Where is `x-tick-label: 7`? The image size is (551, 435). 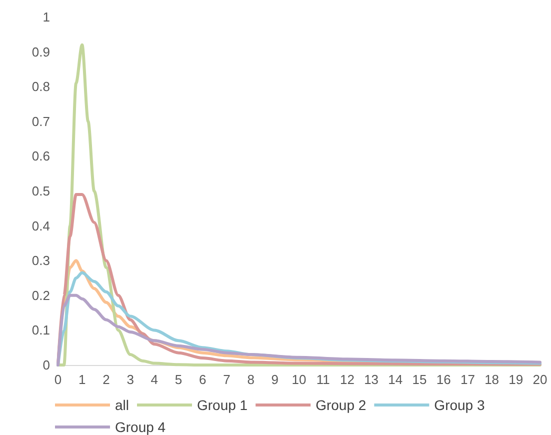
x-tick-label: 7 is located at coordinates (226, 379).